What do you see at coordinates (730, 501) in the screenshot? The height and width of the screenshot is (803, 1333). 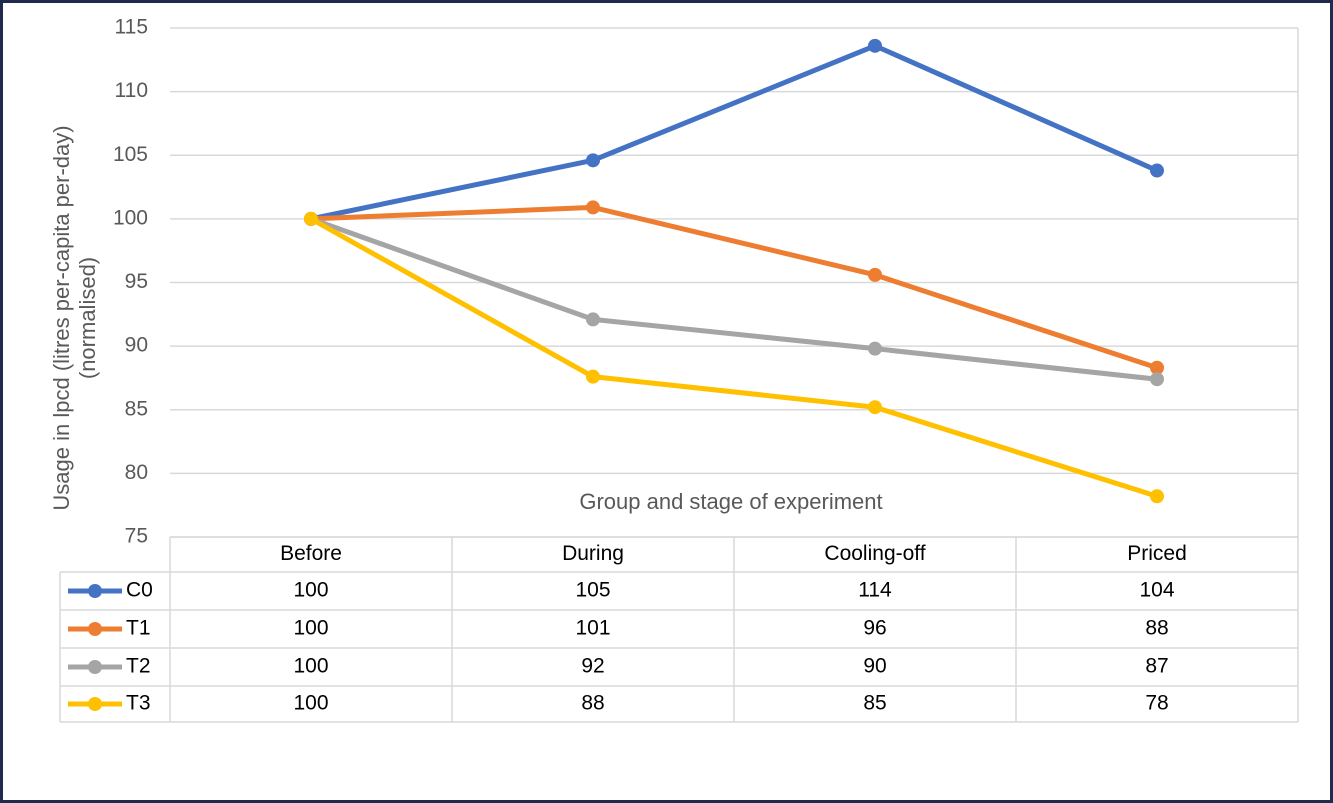 I see `x-axis-title: Group and stage of experiment` at bounding box center [730, 501].